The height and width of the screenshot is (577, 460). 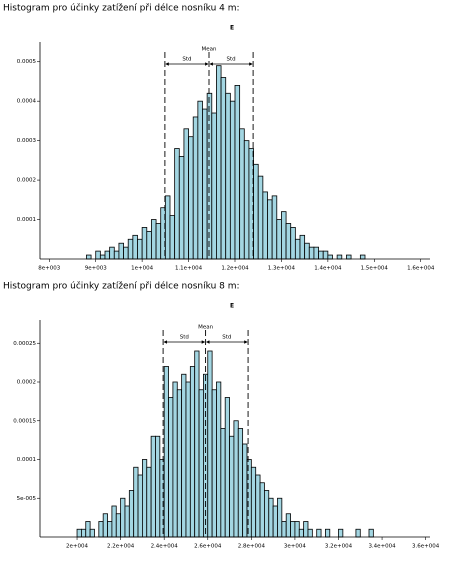 What do you see at coordinates (27, 499) in the screenshot?
I see `y-tick-label: 5e-005` at bounding box center [27, 499].